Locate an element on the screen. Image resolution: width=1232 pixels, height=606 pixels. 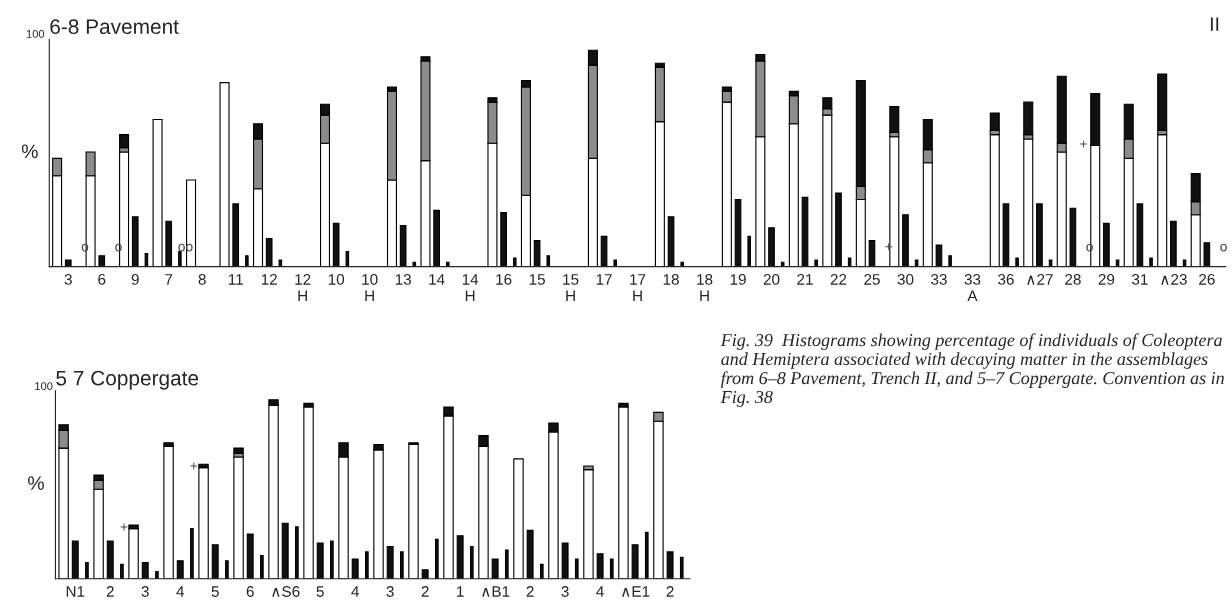
x-tick-label: 18 H is located at coordinates (705, 287).